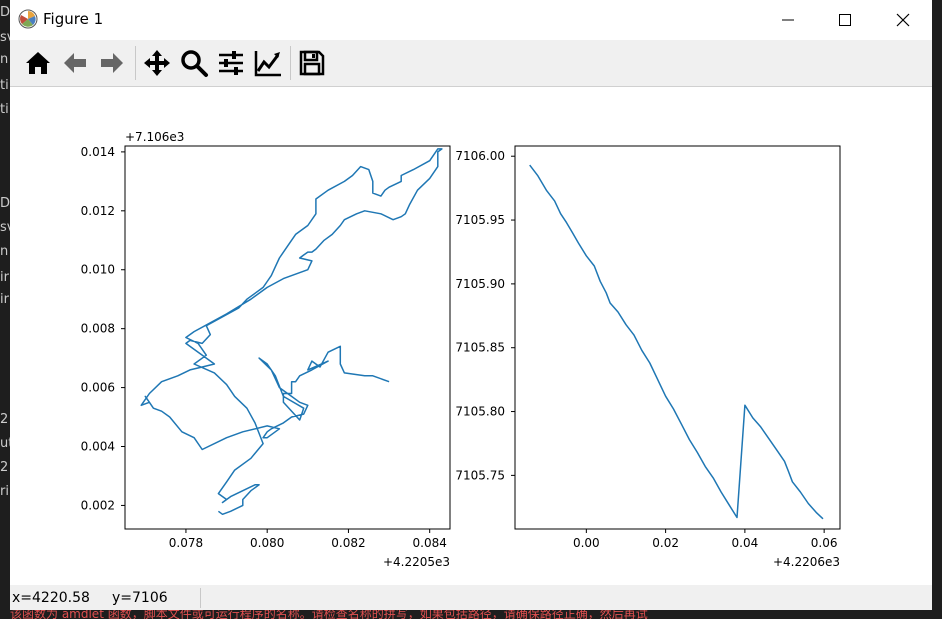 Image resolution: width=942 pixels, height=619 pixels. Describe the element at coordinates (480, 284) in the screenshot. I see `y-tick-label: 7105.90` at that location.